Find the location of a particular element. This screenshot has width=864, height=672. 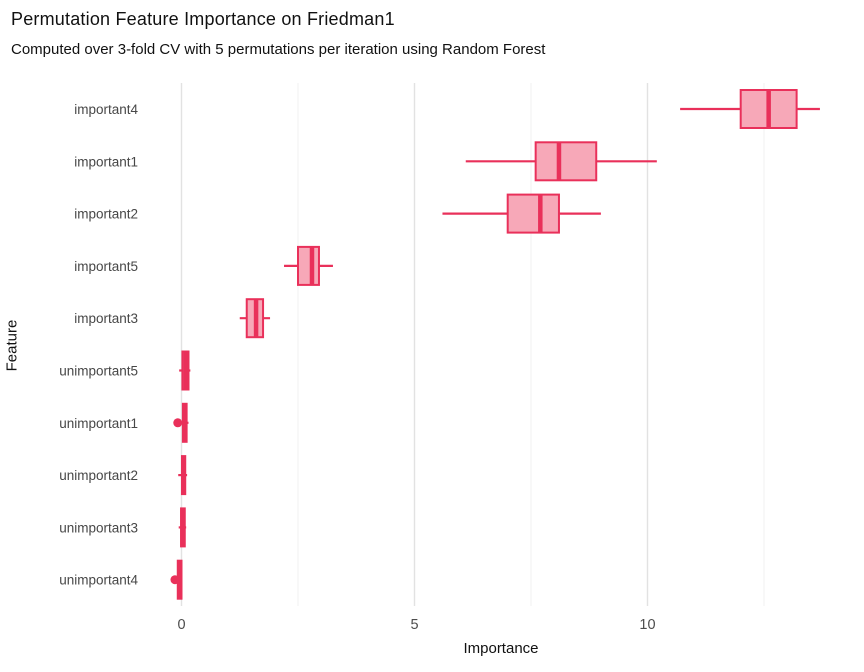

y-axis-title: Feature is located at coordinates (12, 345).